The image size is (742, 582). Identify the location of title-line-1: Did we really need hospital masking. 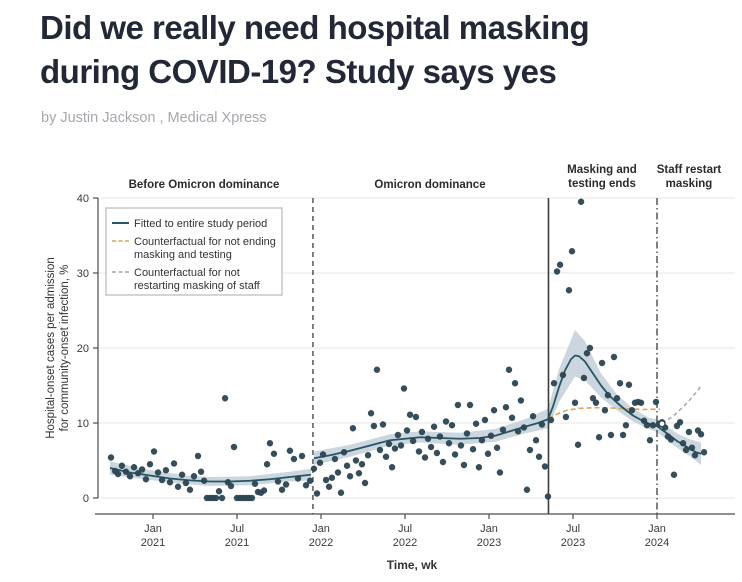
(315, 27).